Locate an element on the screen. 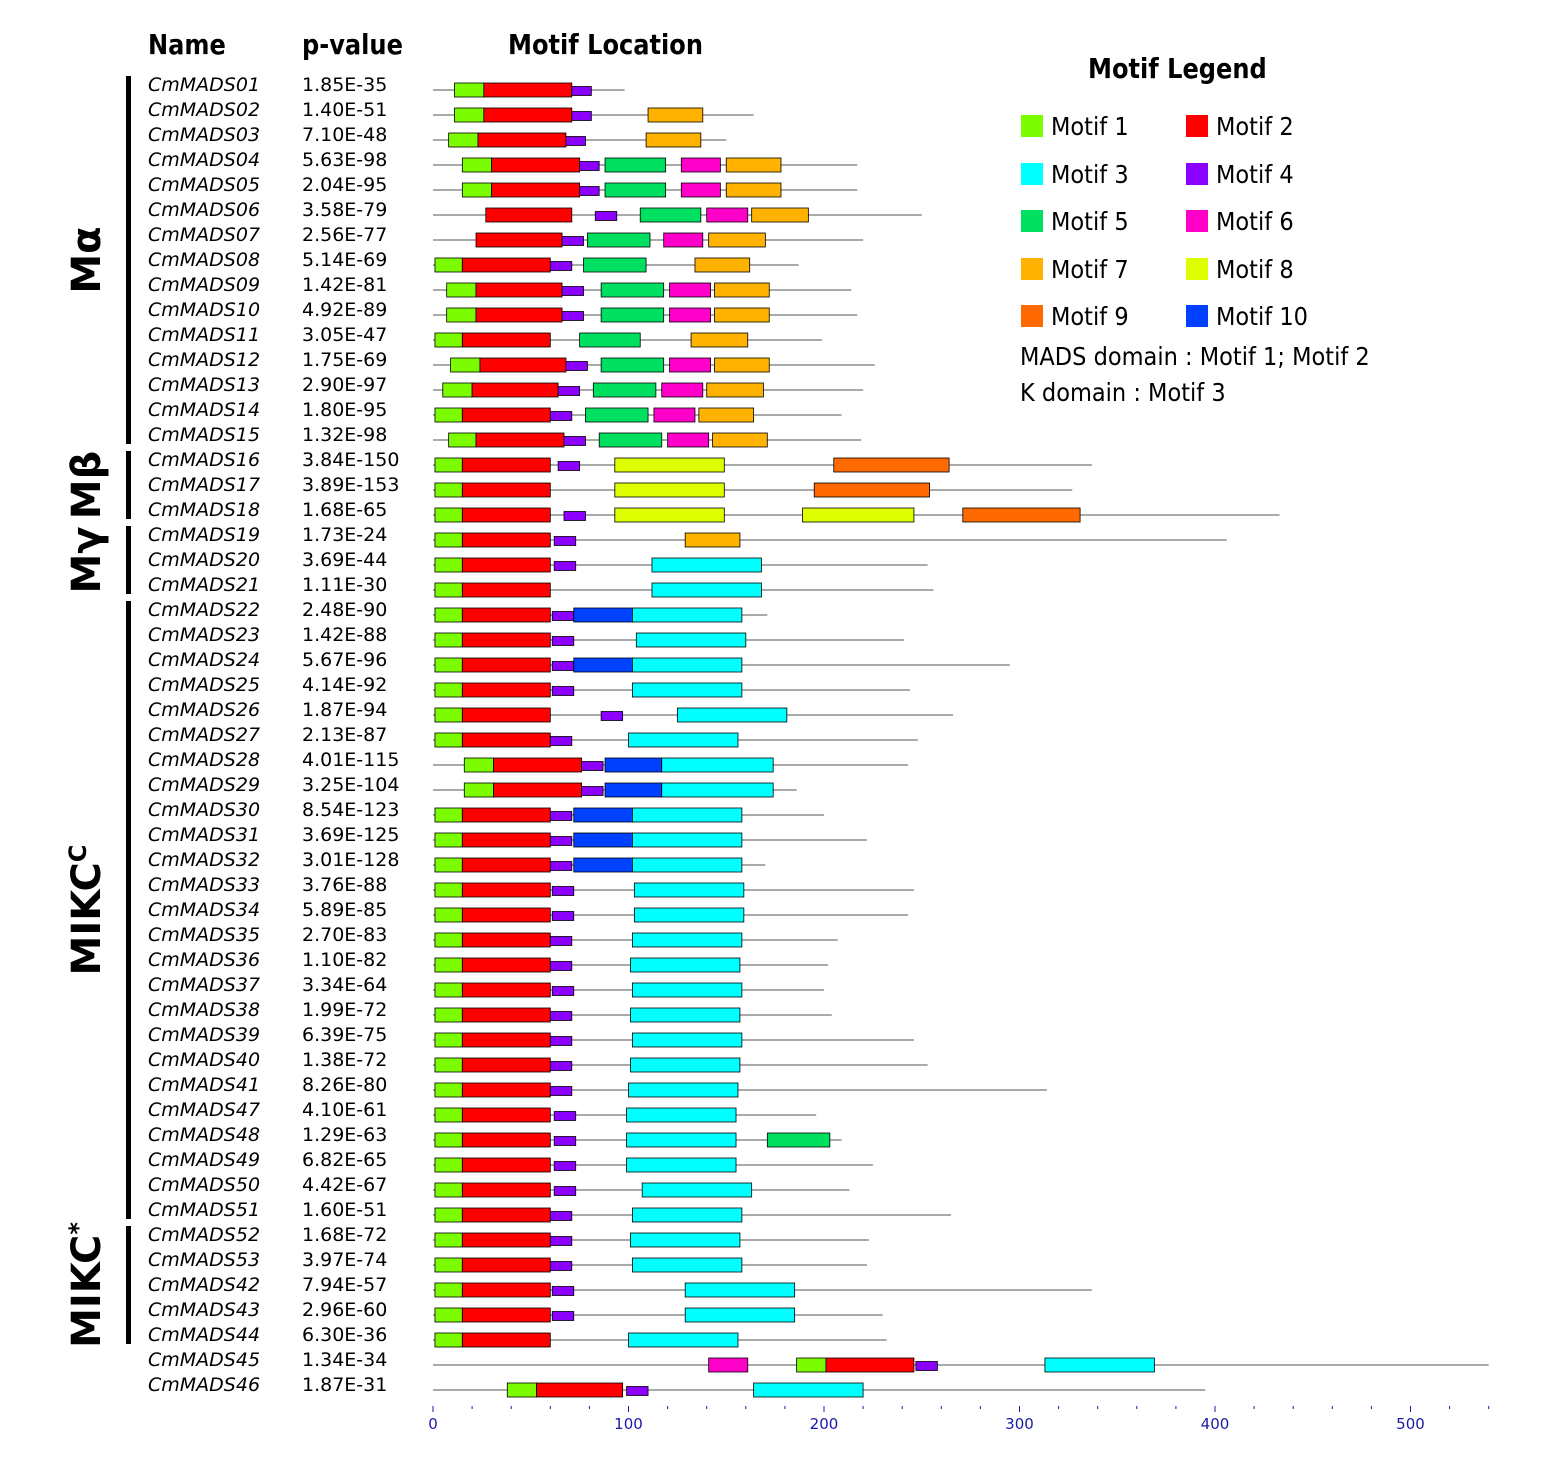  gene-pvalue: 3.69E-44 is located at coordinates (344, 560).